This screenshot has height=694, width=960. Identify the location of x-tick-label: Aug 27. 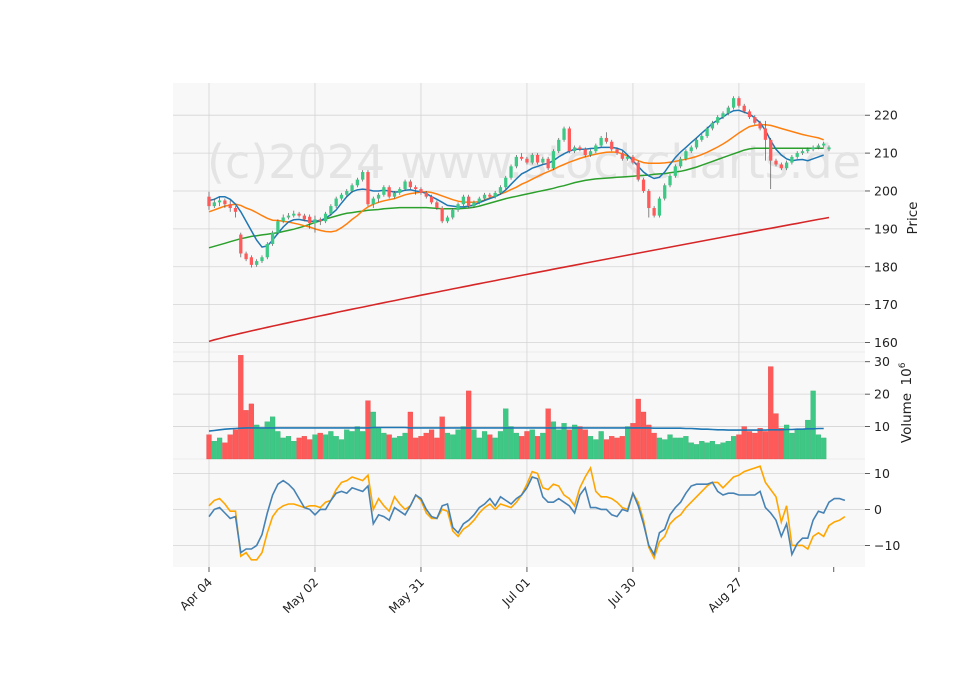
(725, 595).